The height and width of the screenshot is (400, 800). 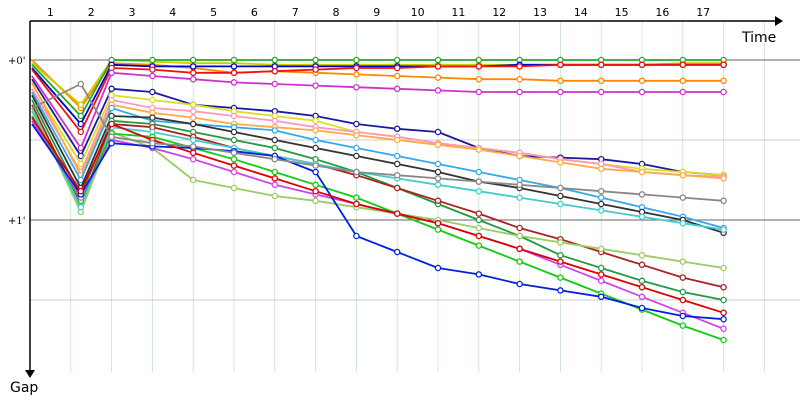 What do you see at coordinates (758, 38) in the screenshot?
I see `x-axis-title: Time` at bounding box center [758, 38].